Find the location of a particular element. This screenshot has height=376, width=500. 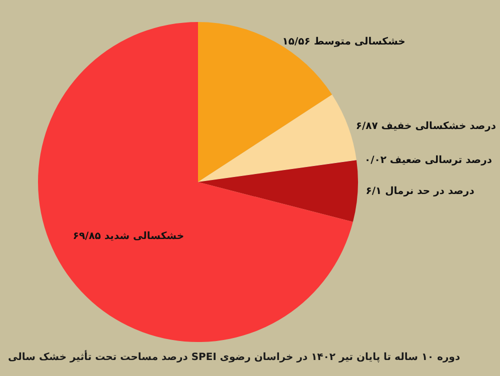

slice-label: خشکسالی متوسط ۱۵/۵۶ is located at coordinates (344, 42).